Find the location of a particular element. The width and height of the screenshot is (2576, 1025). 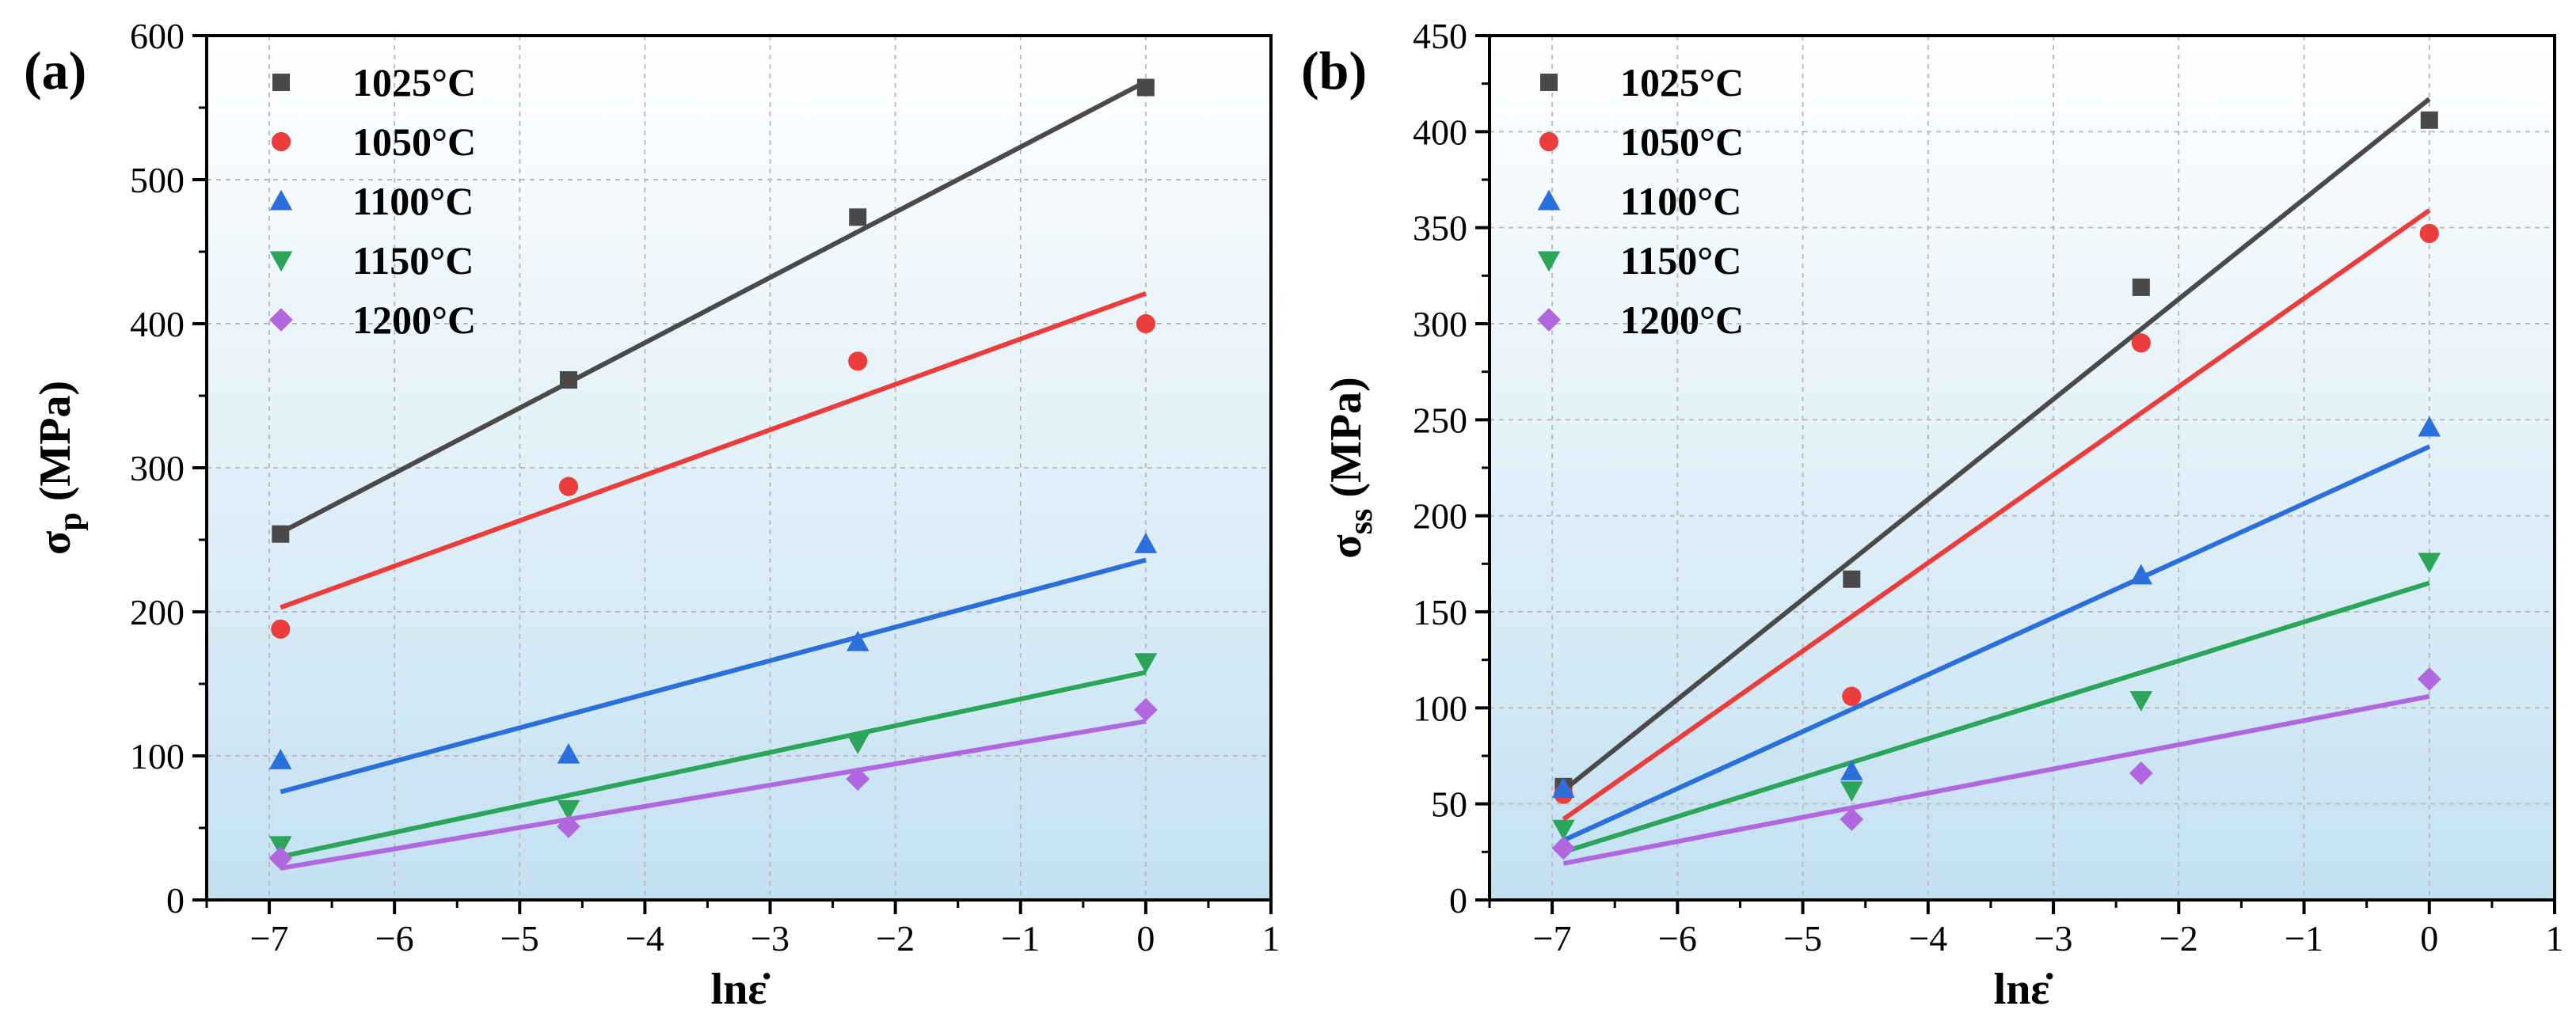

x-tick-label: 1 is located at coordinates (1271, 938).